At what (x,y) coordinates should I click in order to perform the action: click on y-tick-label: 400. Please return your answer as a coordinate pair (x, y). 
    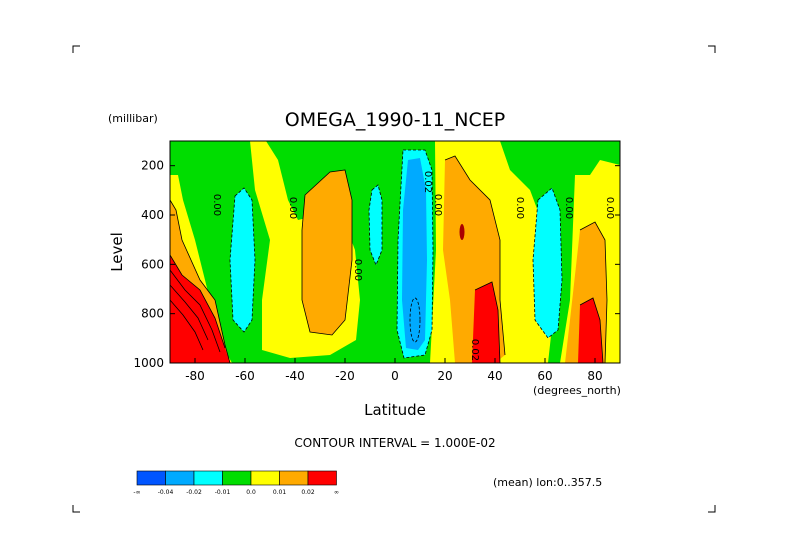
    Looking at the image, I should click on (152, 215).